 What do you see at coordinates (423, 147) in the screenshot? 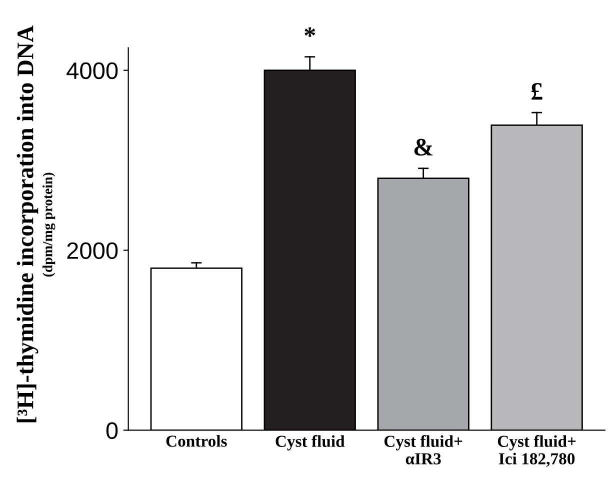
I see `annotation: &` at bounding box center [423, 147].